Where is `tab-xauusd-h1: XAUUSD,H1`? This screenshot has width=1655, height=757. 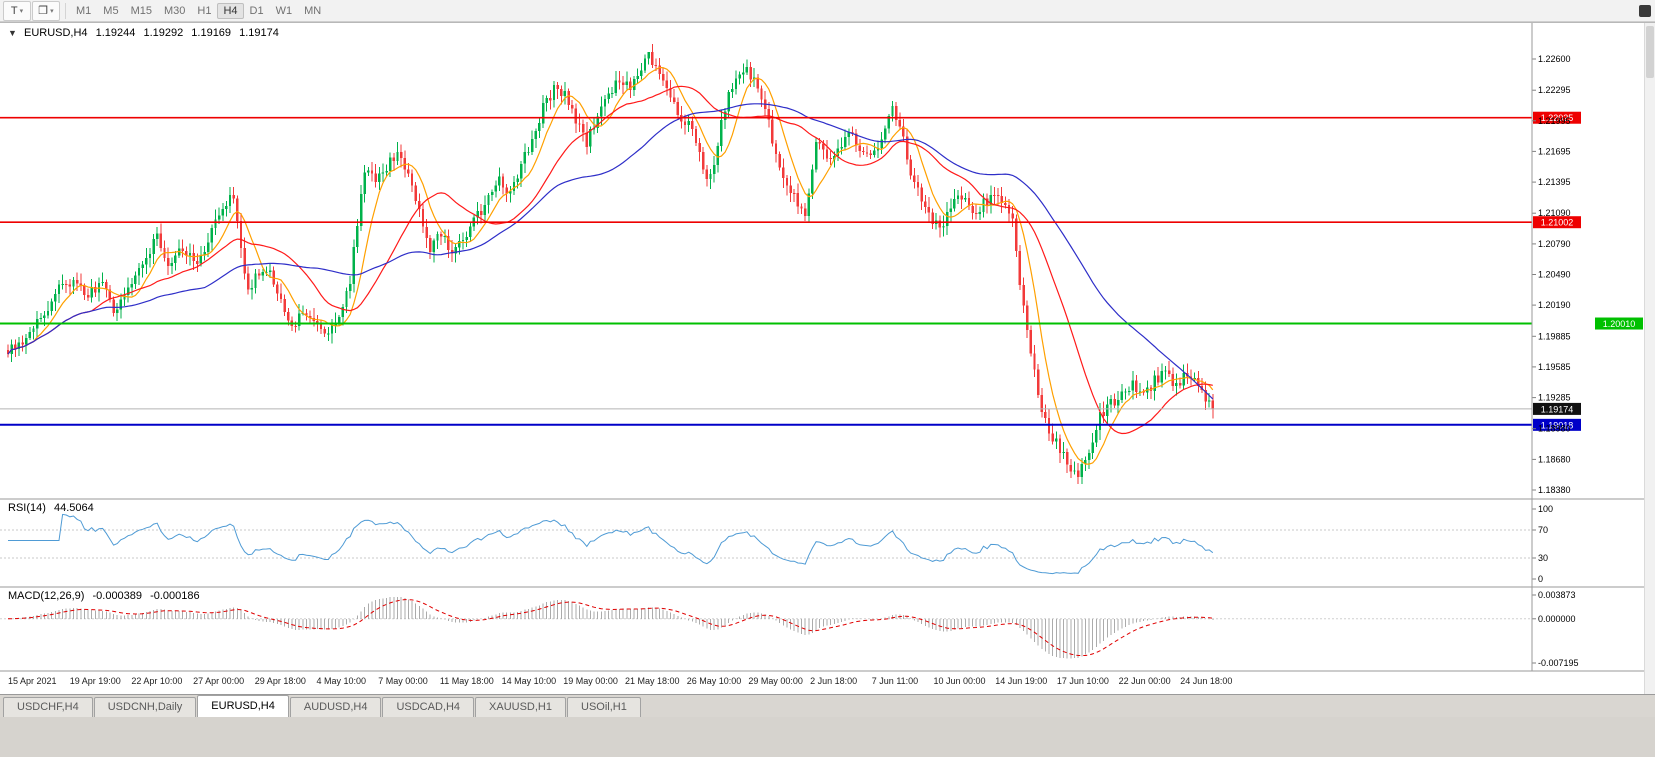 tab-xauusd-h1: XAUUSD,H1 is located at coordinates (520, 707).